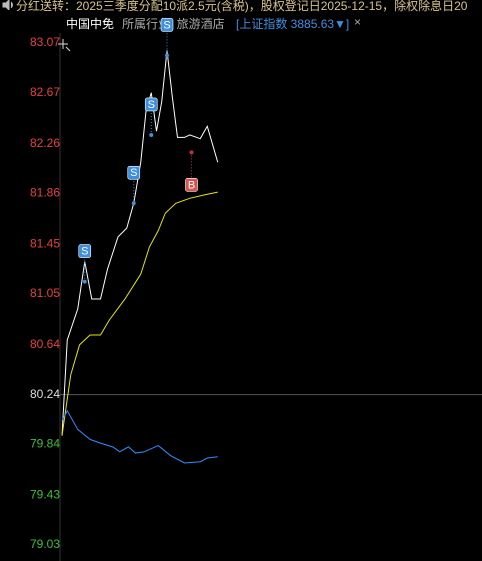  Describe the element at coordinates (293, 24) in the screenshot. I see `index-link: [上证指数 3885.63▼]` at that location.